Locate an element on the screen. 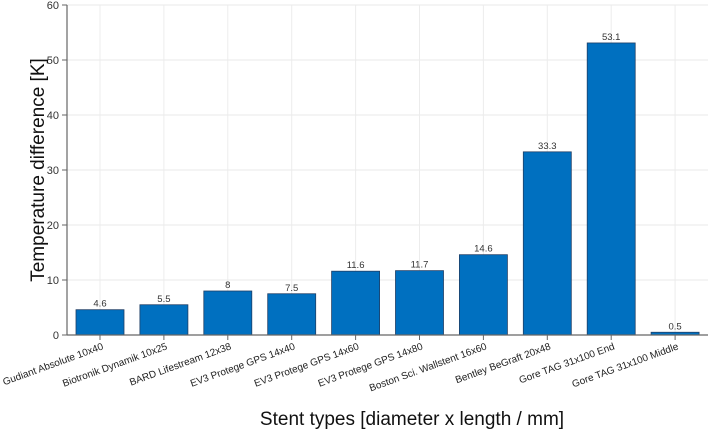 The image size is (708, 435). x-axis-title: Stent types [diameter x length / mm] is located at coordinates (412, 419).